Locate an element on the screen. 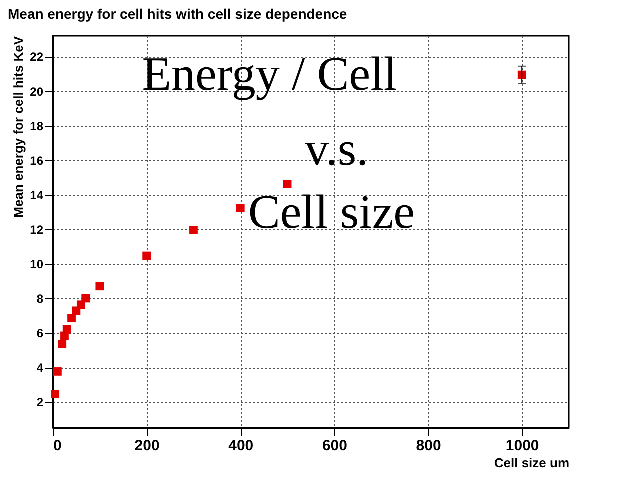 The width and height of the screenshot is (641, 492). annotation: Cell size is located at coordinates (331, 212).